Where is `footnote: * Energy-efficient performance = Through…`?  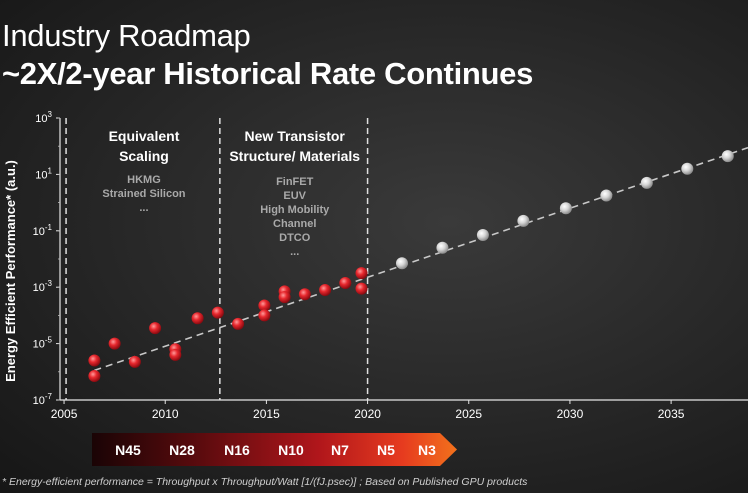 footnote: * Energy-efficient performance = Through… is located at coordinates (265, 482).